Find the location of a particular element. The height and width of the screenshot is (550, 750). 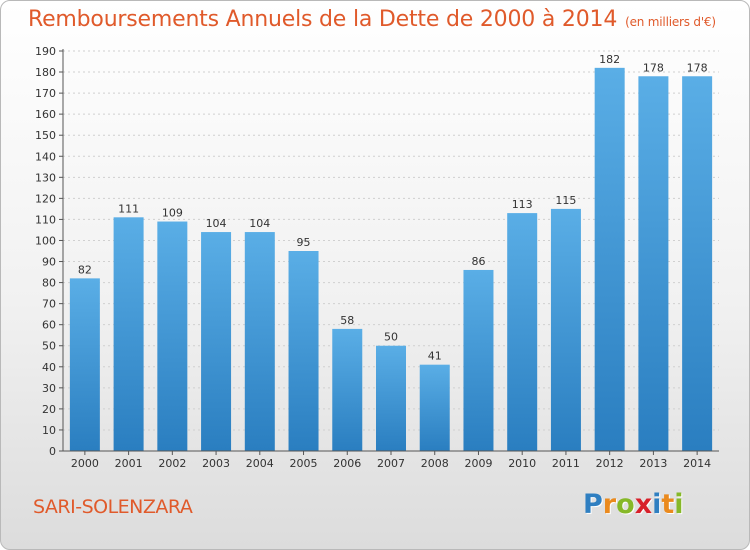

x-tick-label: 2002 is located at coordinates (172, 463).